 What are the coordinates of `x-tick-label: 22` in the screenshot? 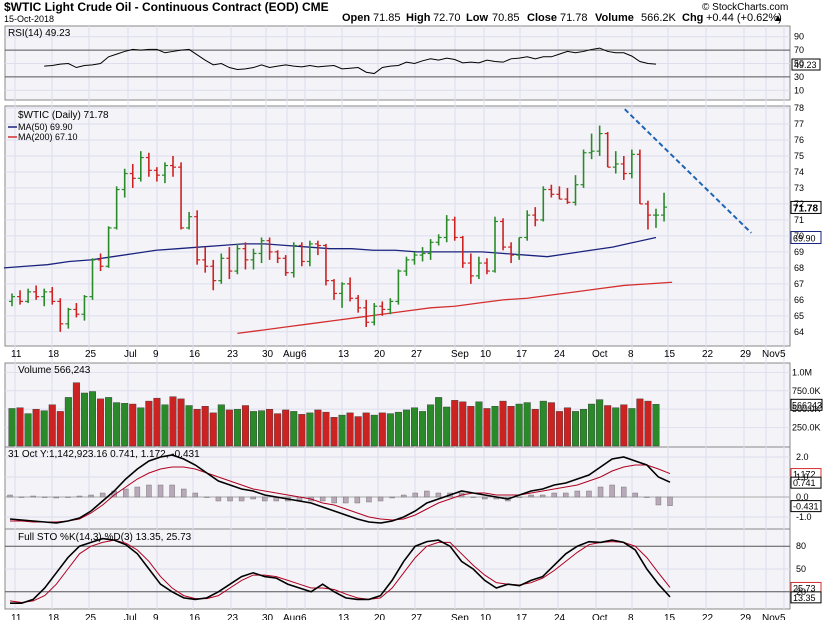 It's located at (708, 354).